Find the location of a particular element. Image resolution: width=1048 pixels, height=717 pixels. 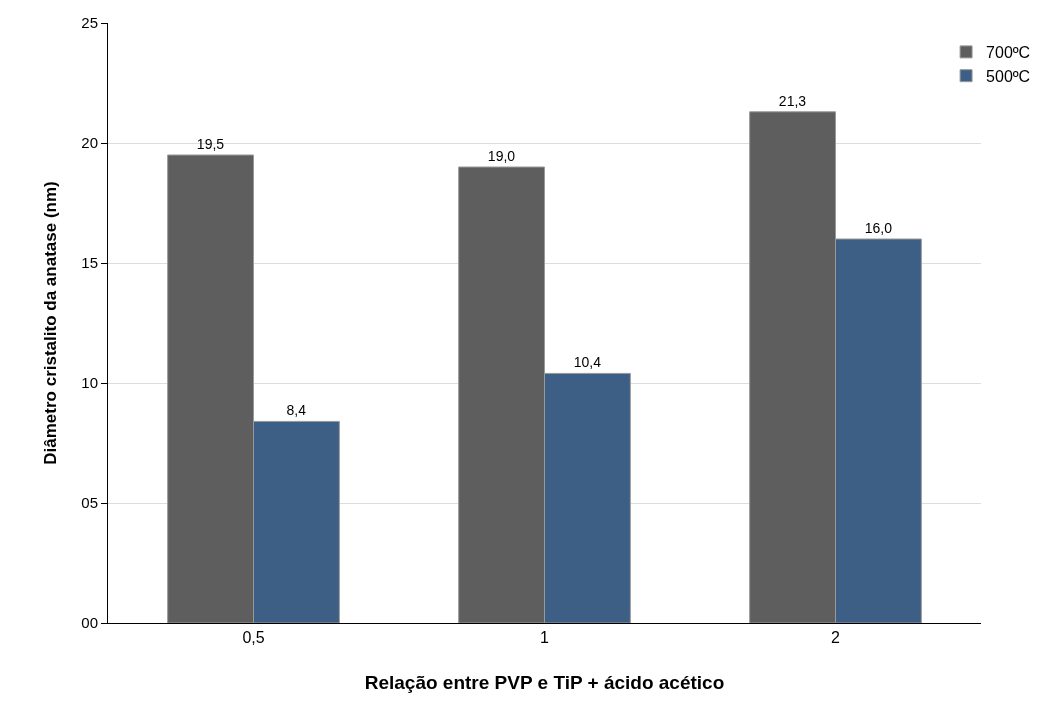

data-label: 19,0 is located at coordinates (501, 156).